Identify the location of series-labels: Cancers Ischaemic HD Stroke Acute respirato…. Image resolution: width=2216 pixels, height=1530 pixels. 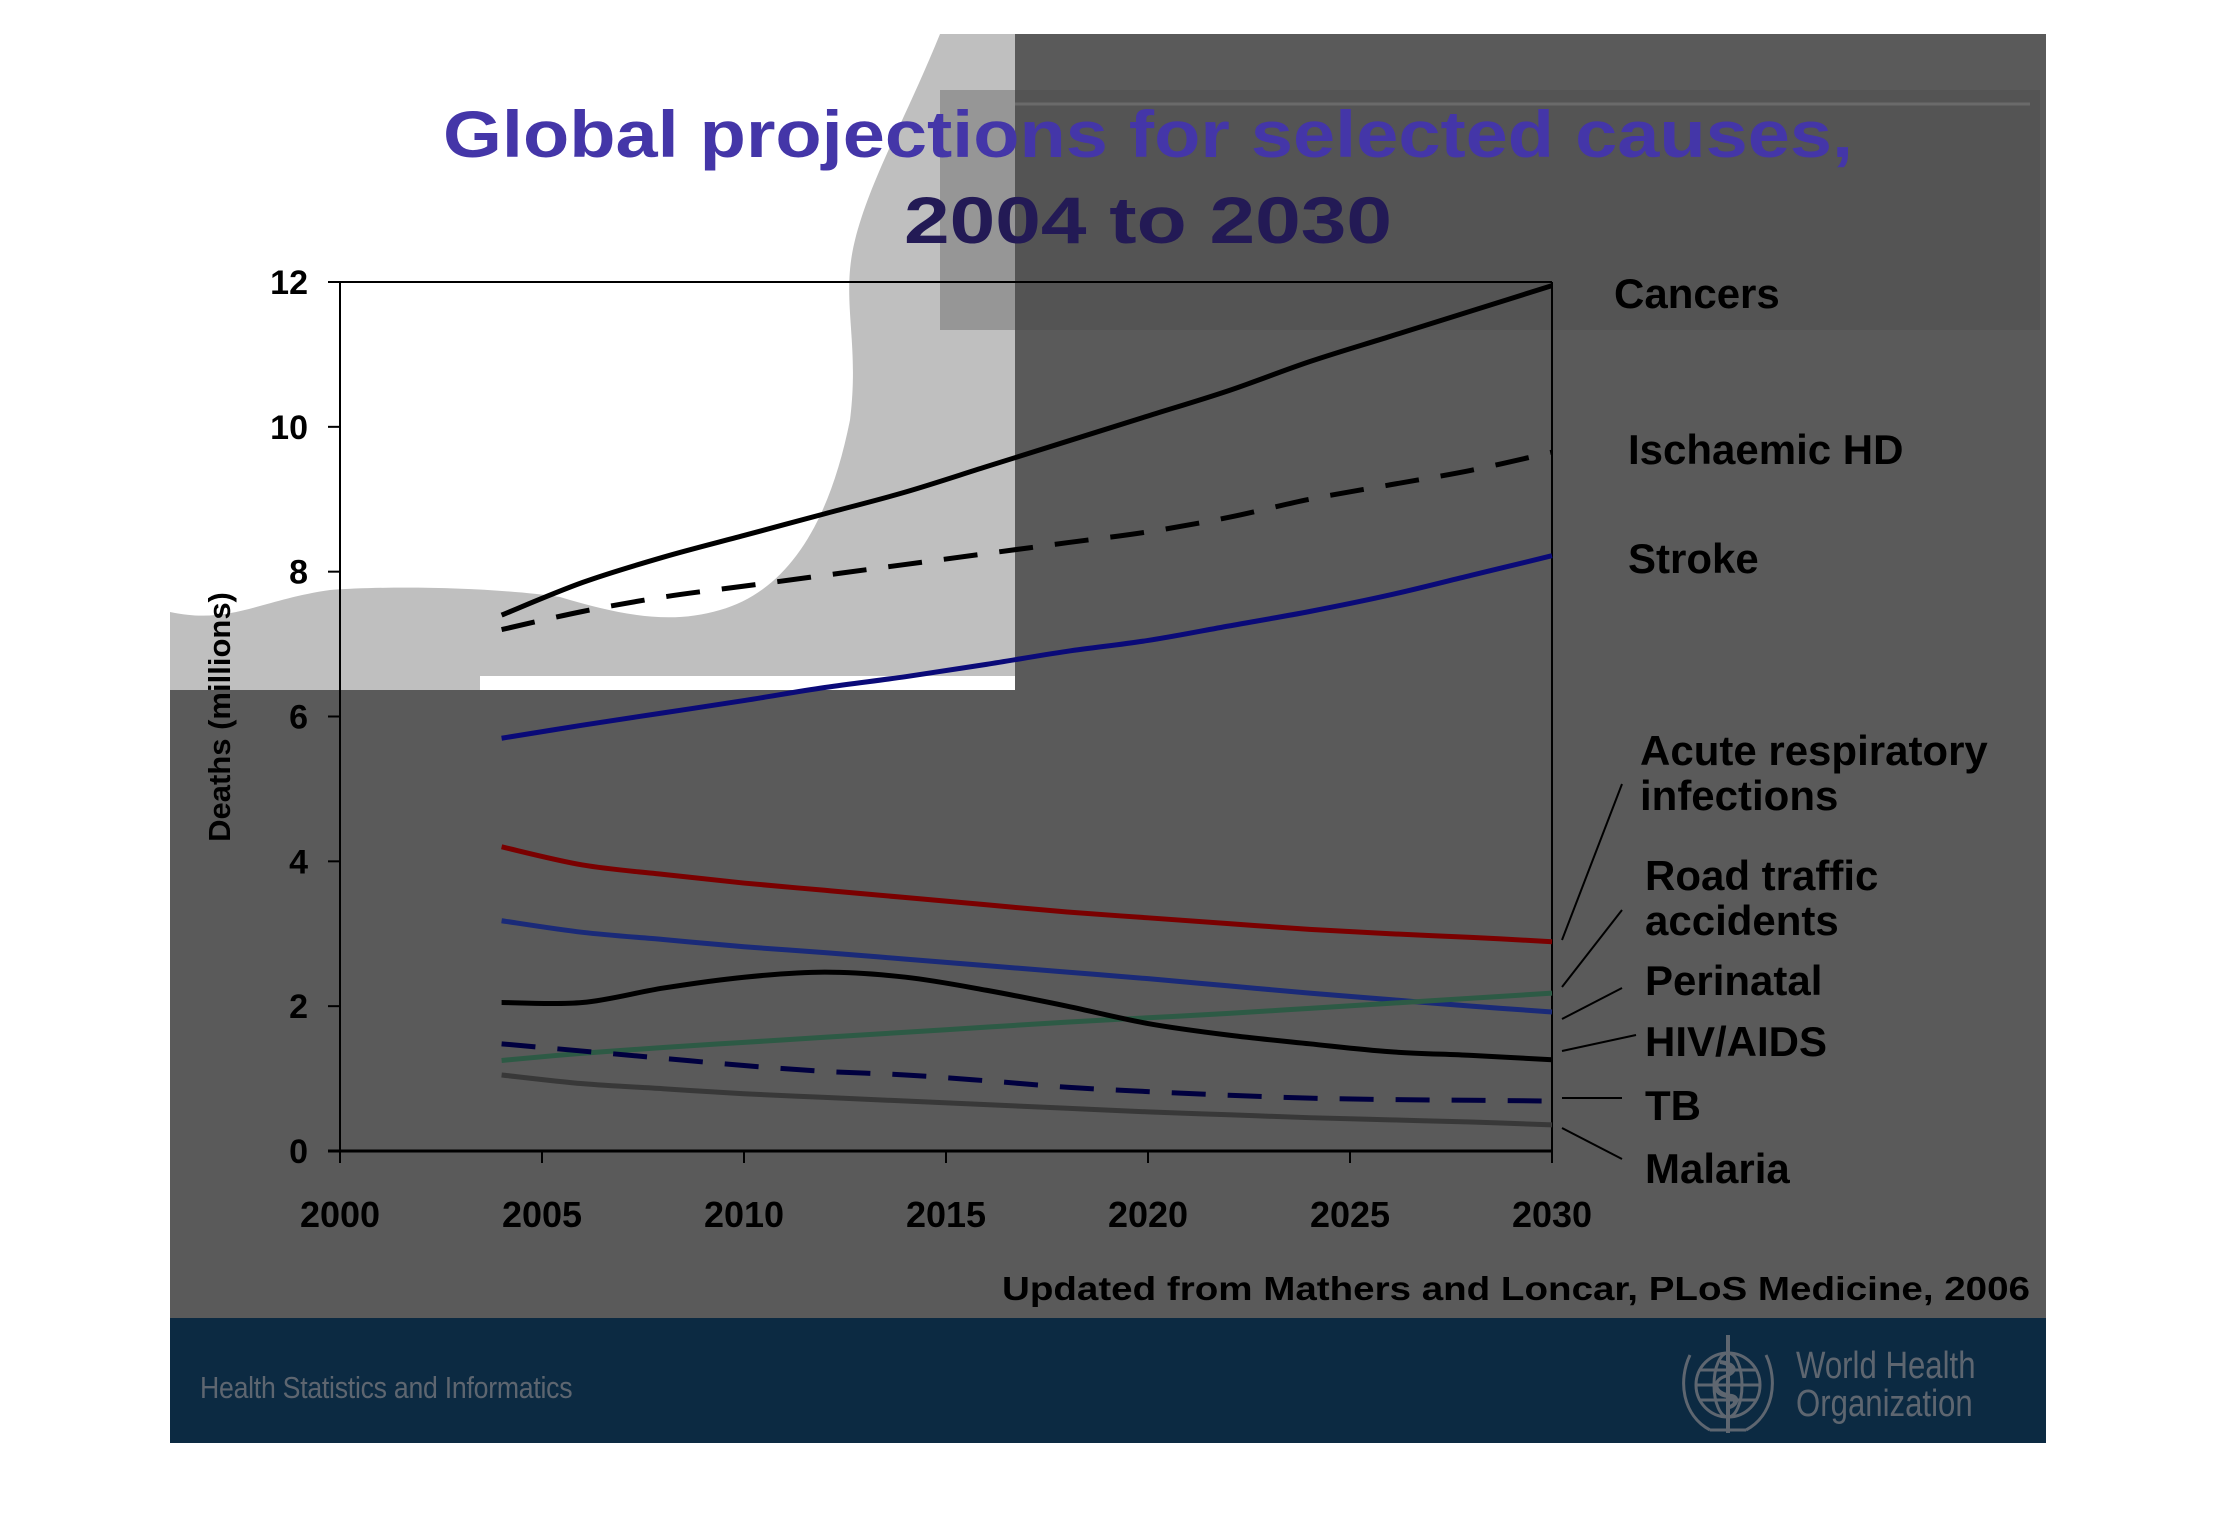
(1774, 731).